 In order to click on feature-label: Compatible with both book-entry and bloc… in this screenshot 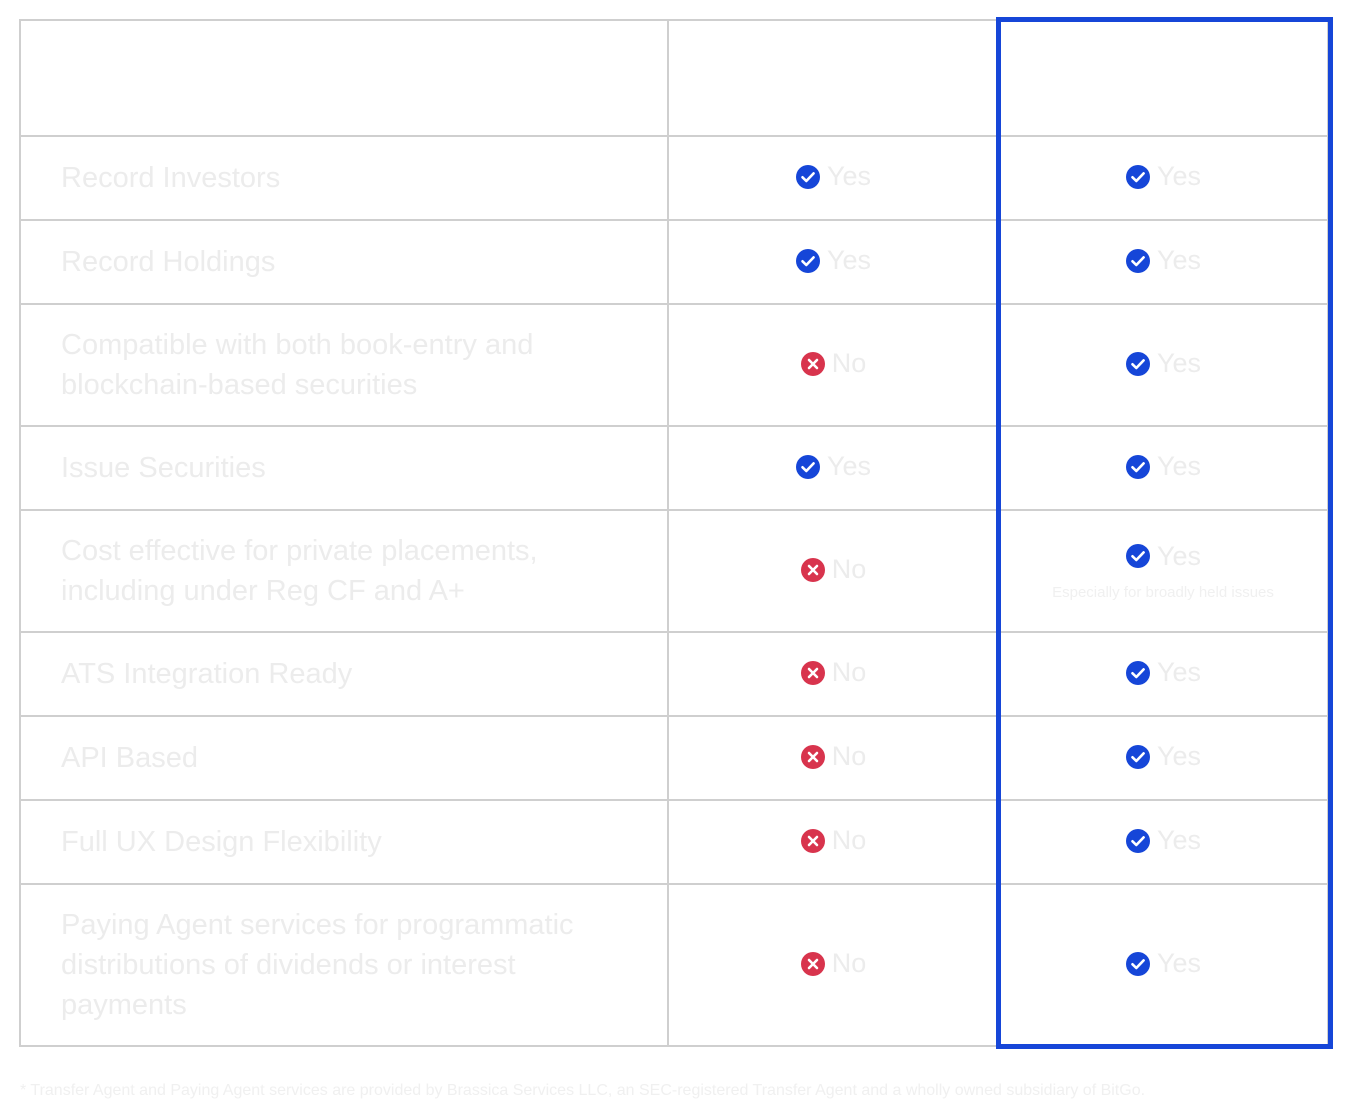, I will do `click(344, 365)`.